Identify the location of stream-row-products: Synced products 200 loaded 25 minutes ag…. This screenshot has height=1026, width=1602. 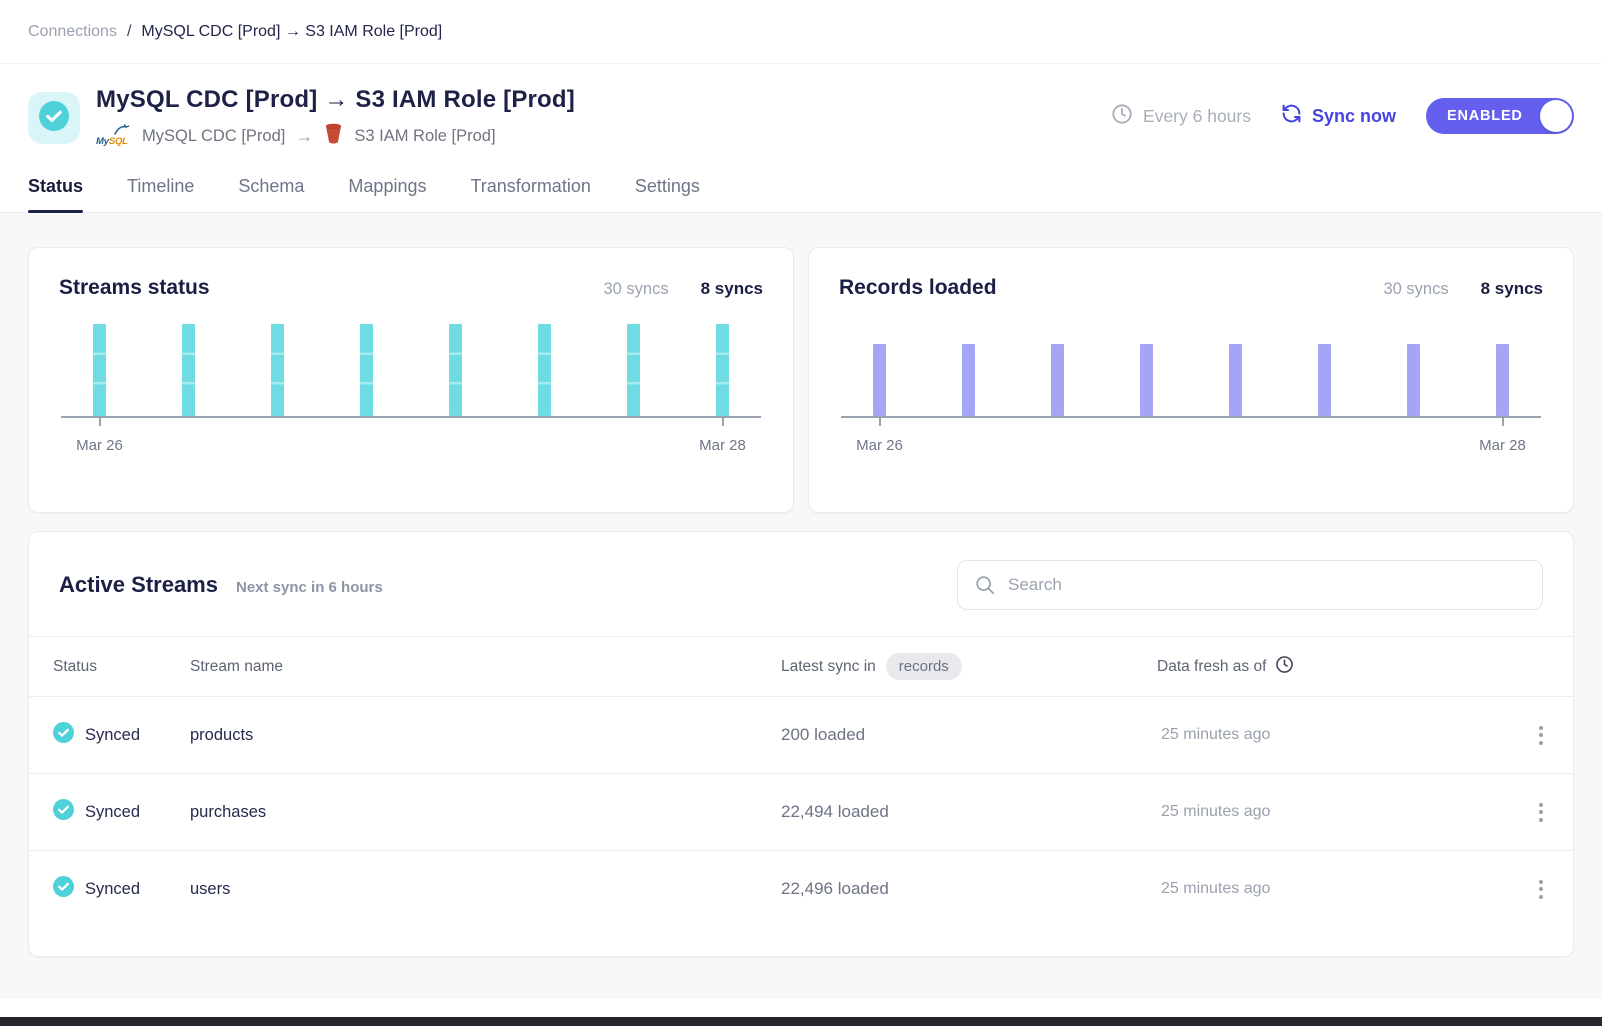
(801, 734).